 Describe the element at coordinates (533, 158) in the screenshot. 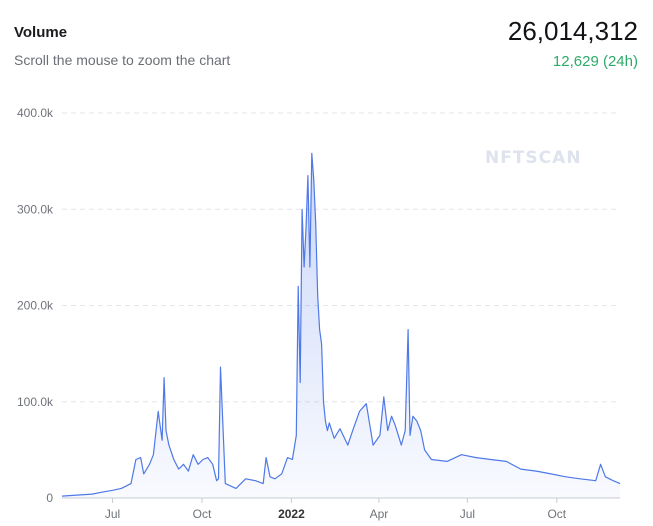

I see `watermark-logo: NFTSCAN` at that location.